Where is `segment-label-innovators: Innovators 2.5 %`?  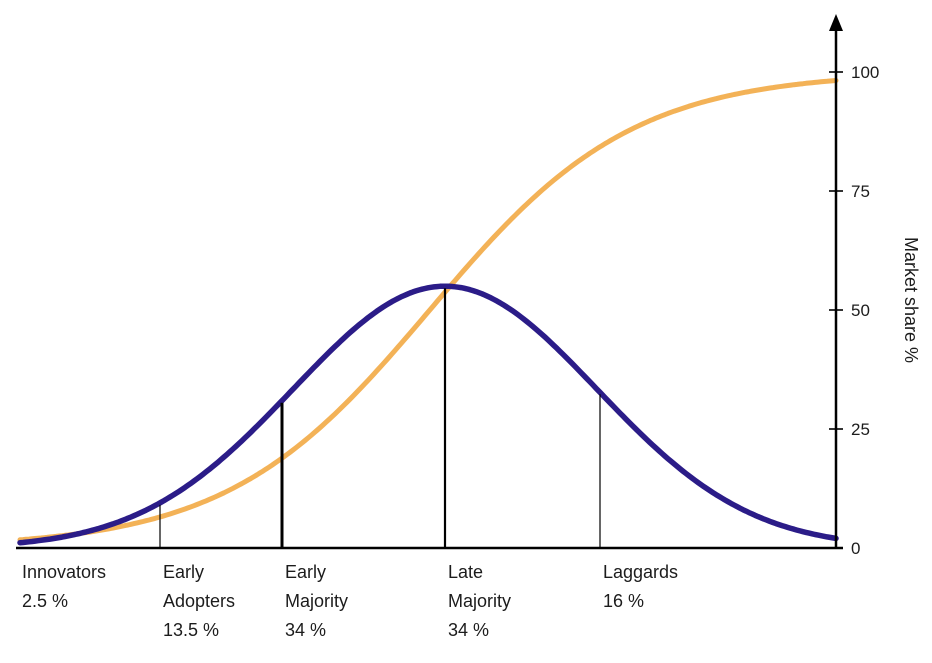
segment-label-innovators: Innovators 2.5 % is located at coordinates (64, 587).